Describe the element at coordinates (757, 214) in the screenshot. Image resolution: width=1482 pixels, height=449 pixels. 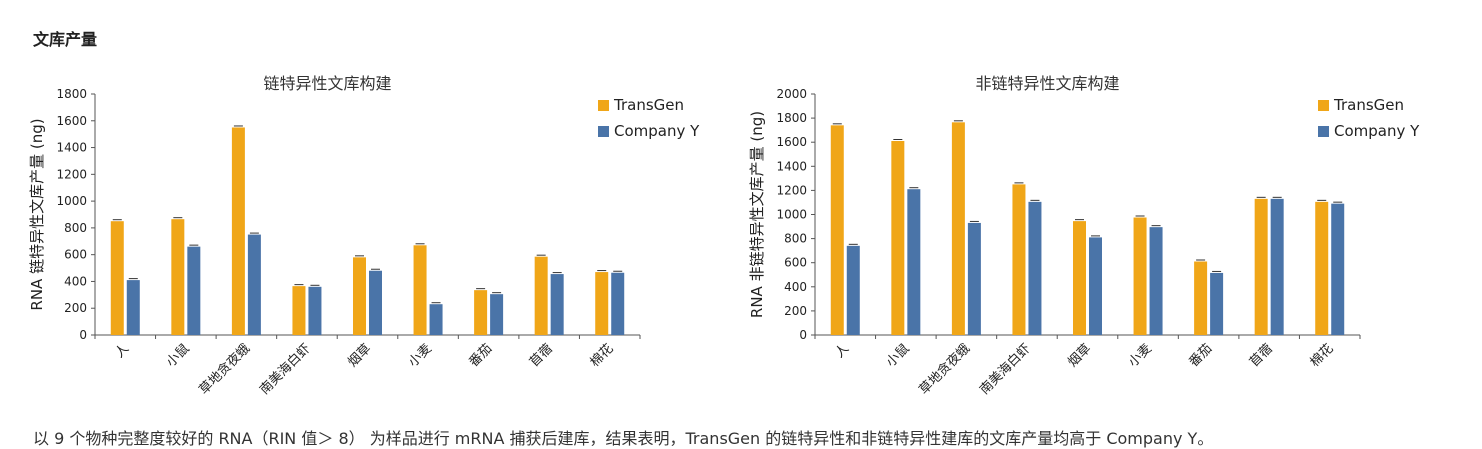
I see `y-axis-label: RNA 非链特异性文库产量 (ng)` at that location.